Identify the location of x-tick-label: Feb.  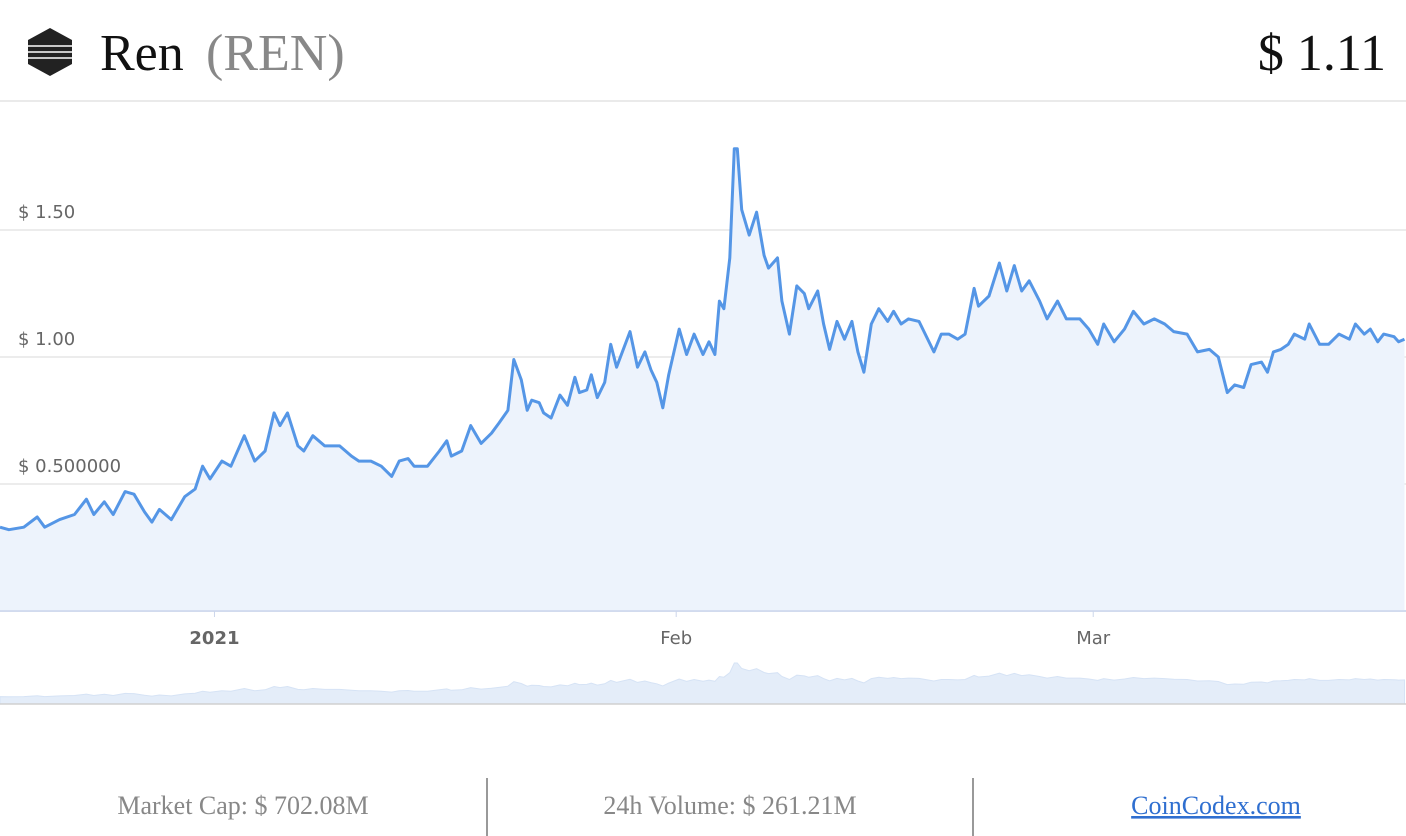
(676, 638).